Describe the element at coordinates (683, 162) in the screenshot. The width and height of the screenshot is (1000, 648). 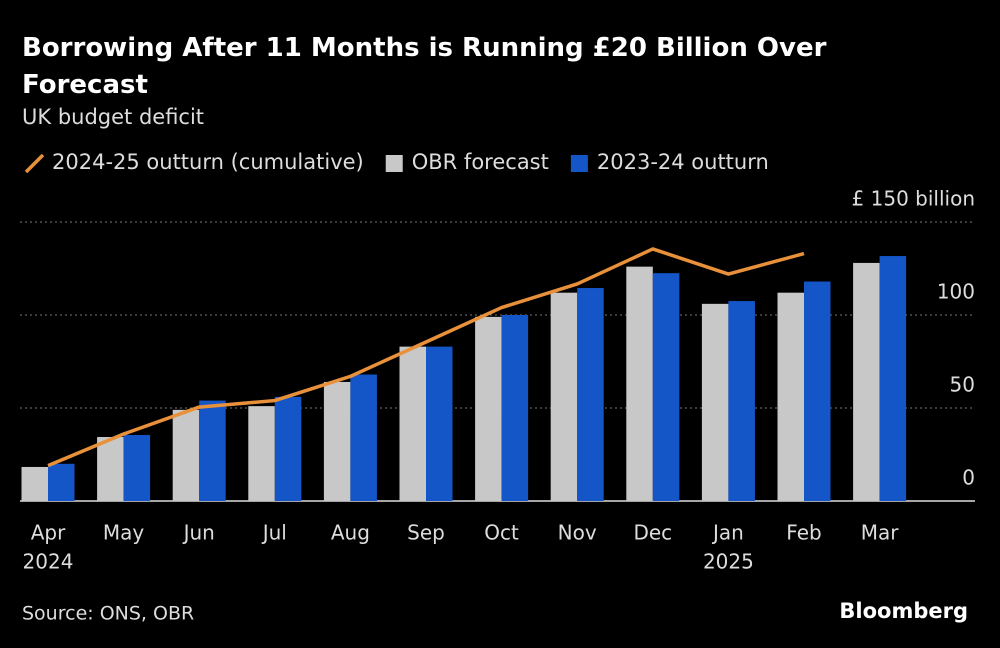
I see `legend-label: 2023-24 outturn` at that location.